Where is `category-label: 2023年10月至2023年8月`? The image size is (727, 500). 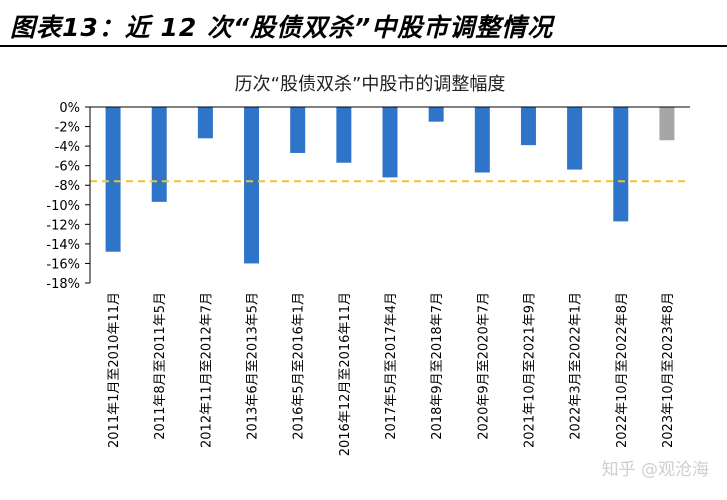 category-label: 2023年10月至2023年8月 is located at coordinates (668, 370).